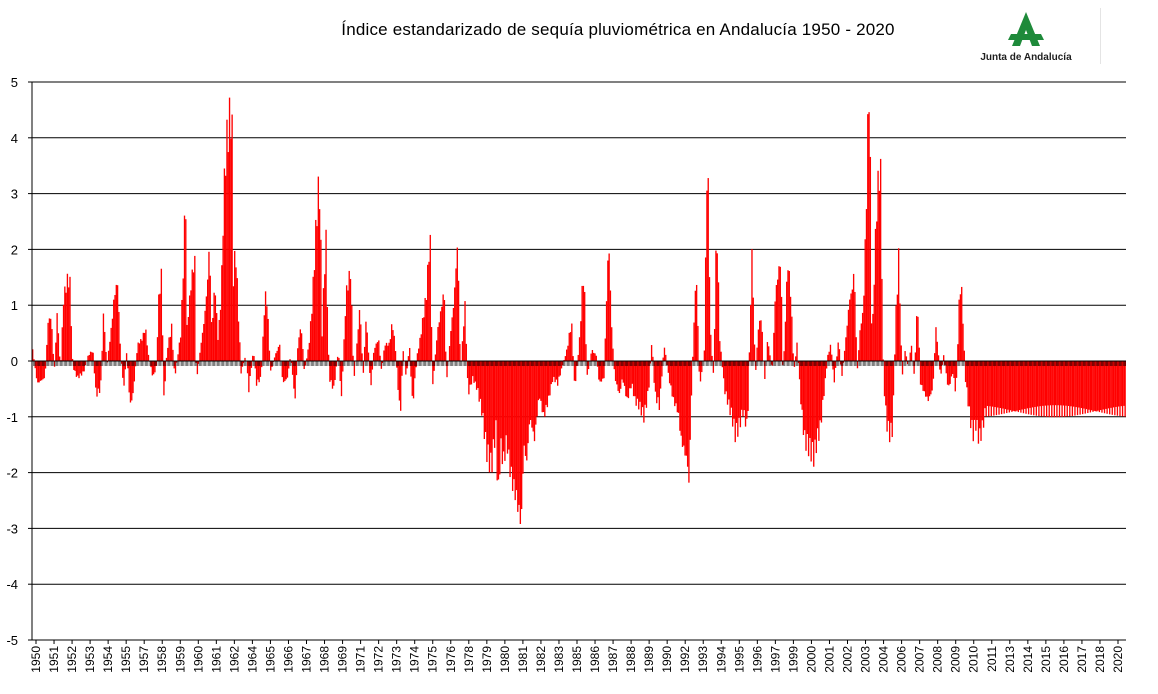 This screenshot has height=694, width=1158. Describe the element at coordinates (902, 659) in the screenshot. I see `x-tick-label: 2006` at that location.